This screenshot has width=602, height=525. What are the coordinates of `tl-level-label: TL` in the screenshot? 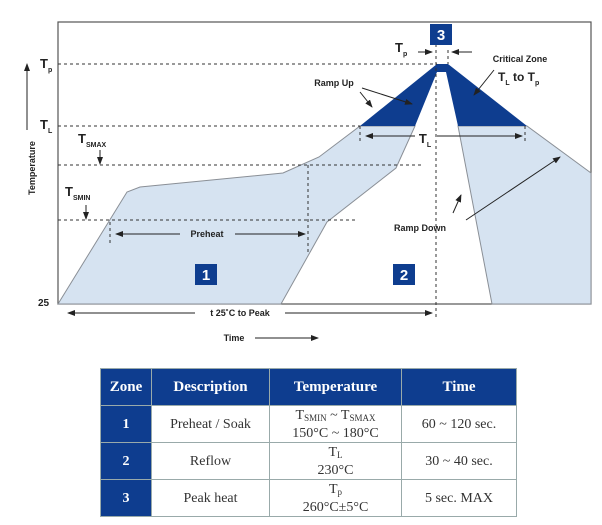 It's located at (46, 126).